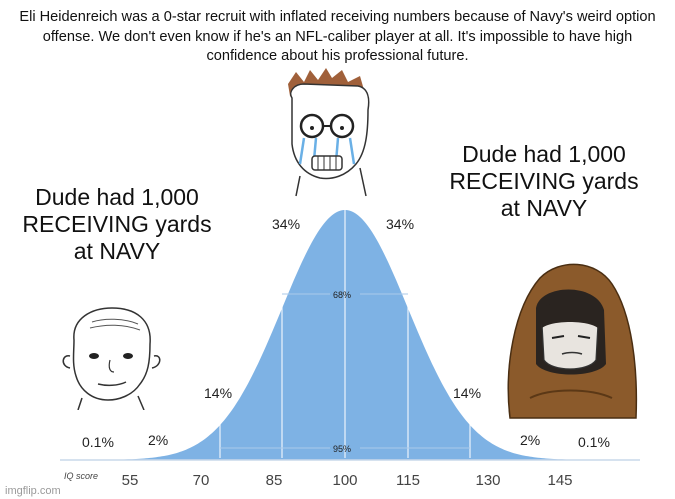  Describe the element at coordinates (572, 341) in the screenshot. I see `hooded-wojak-icon` at that location.